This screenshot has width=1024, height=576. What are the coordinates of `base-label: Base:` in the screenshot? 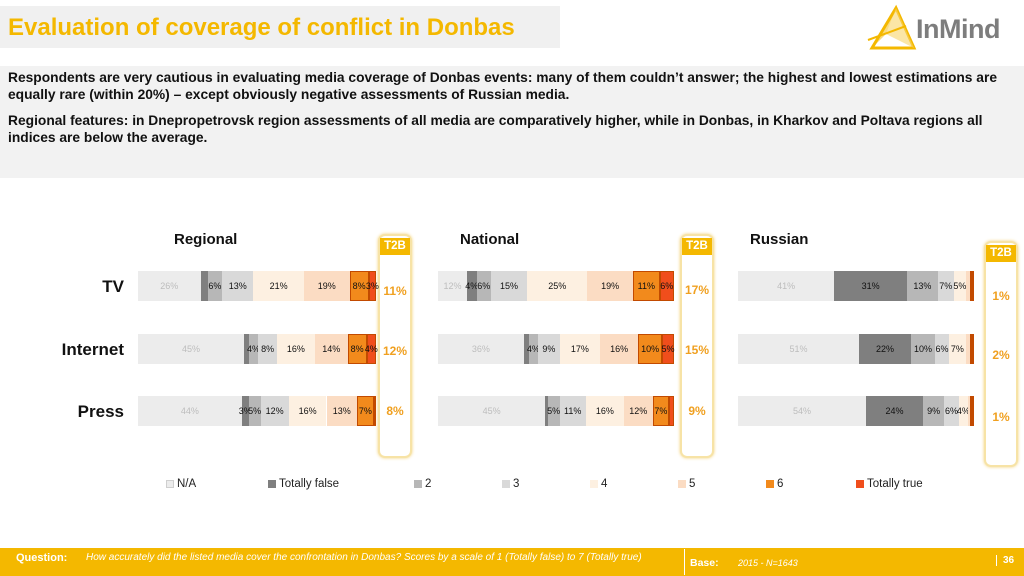 It's located at (704, 563).